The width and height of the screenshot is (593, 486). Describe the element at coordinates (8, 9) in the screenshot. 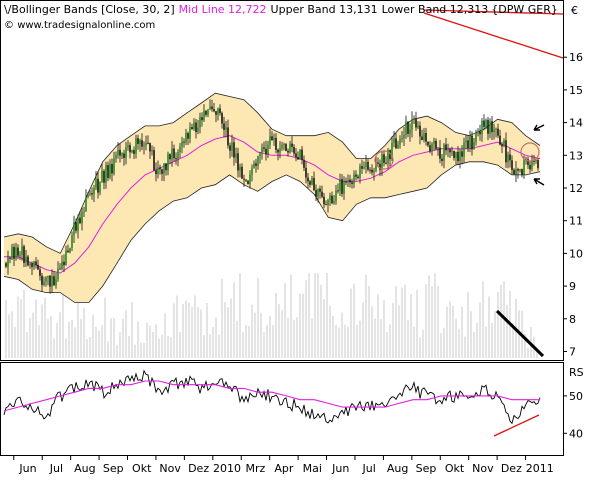

I see `study-icon: \/` at that location.